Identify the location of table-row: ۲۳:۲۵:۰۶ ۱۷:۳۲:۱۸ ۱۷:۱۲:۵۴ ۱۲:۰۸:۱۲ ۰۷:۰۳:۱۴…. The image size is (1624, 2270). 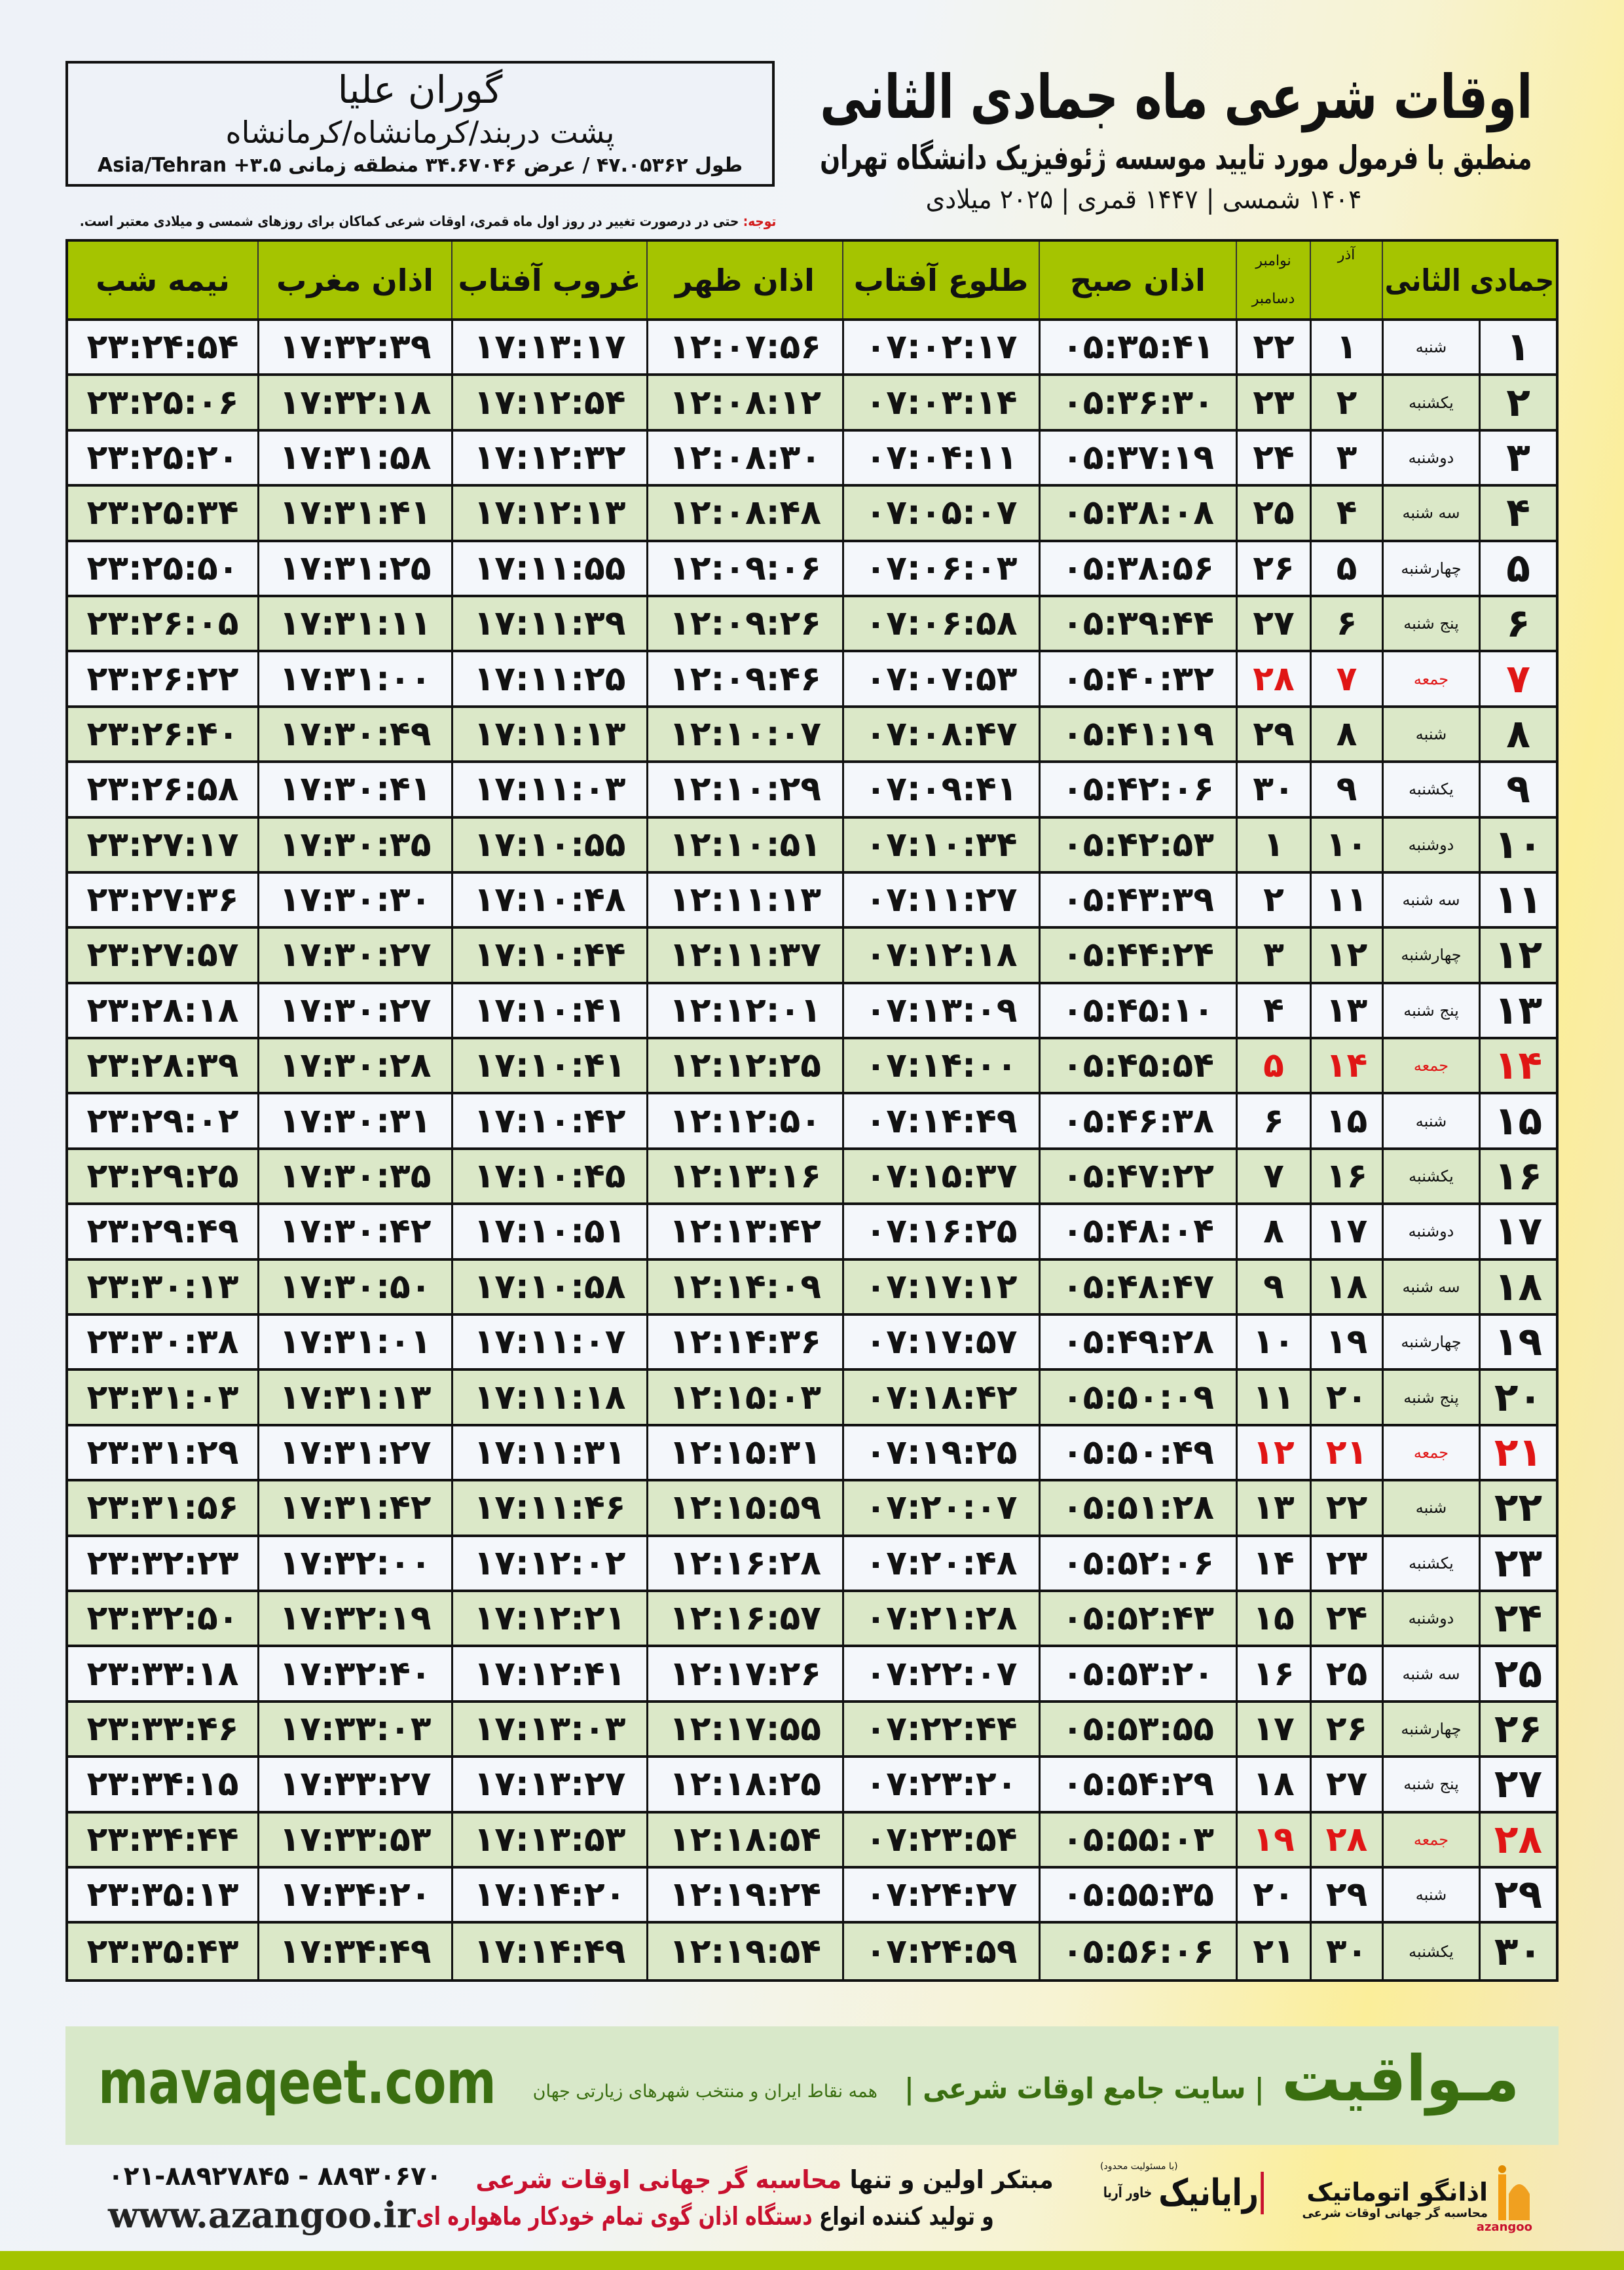
(812, 404).